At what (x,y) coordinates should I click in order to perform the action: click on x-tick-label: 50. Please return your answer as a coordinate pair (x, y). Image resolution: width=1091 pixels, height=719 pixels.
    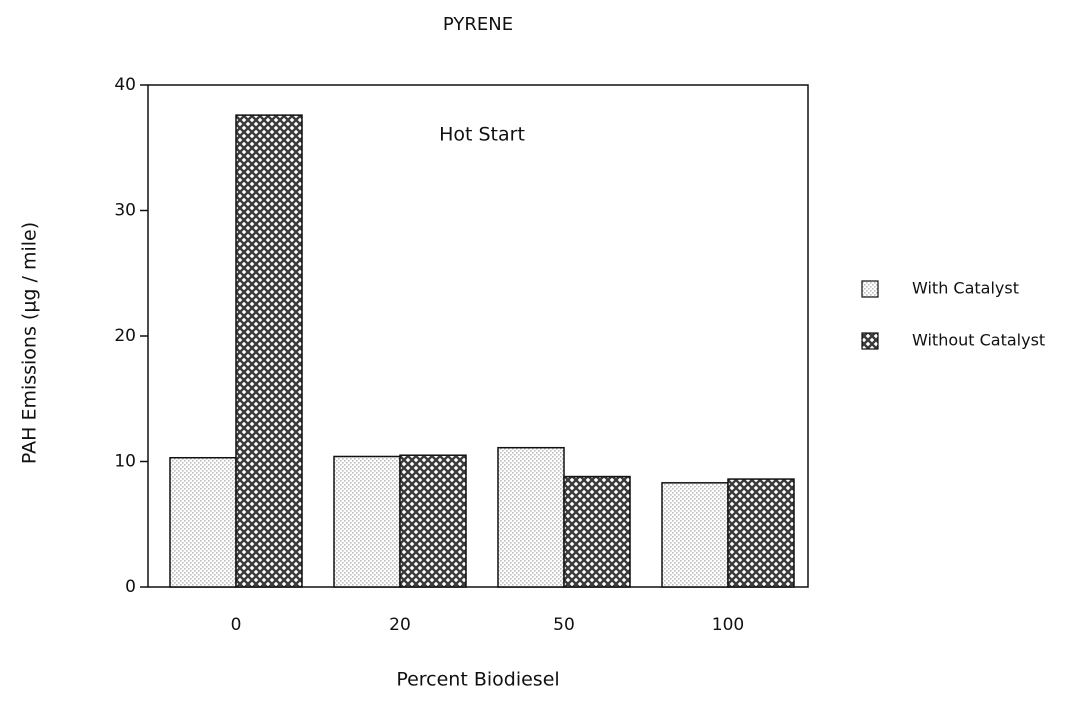
    Looking at the image, I should click on (564, 625).